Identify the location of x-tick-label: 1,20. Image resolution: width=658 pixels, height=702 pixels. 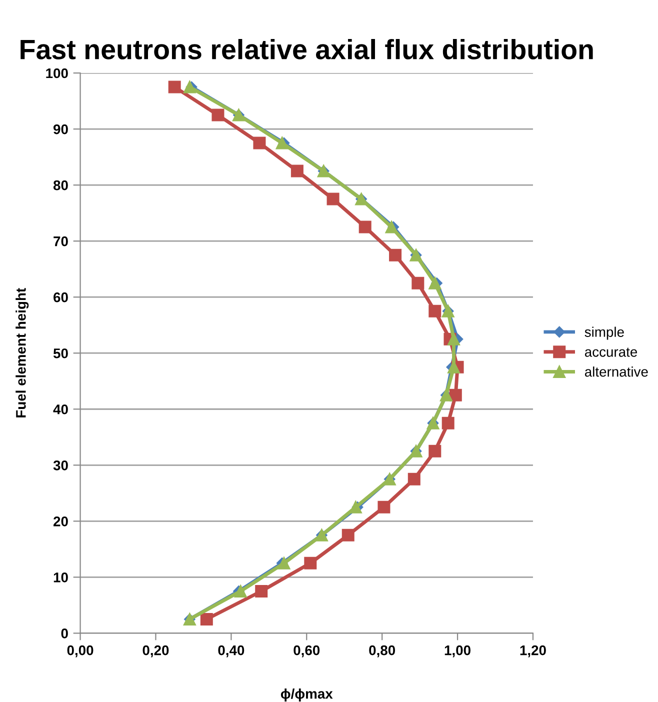
(533, 651).